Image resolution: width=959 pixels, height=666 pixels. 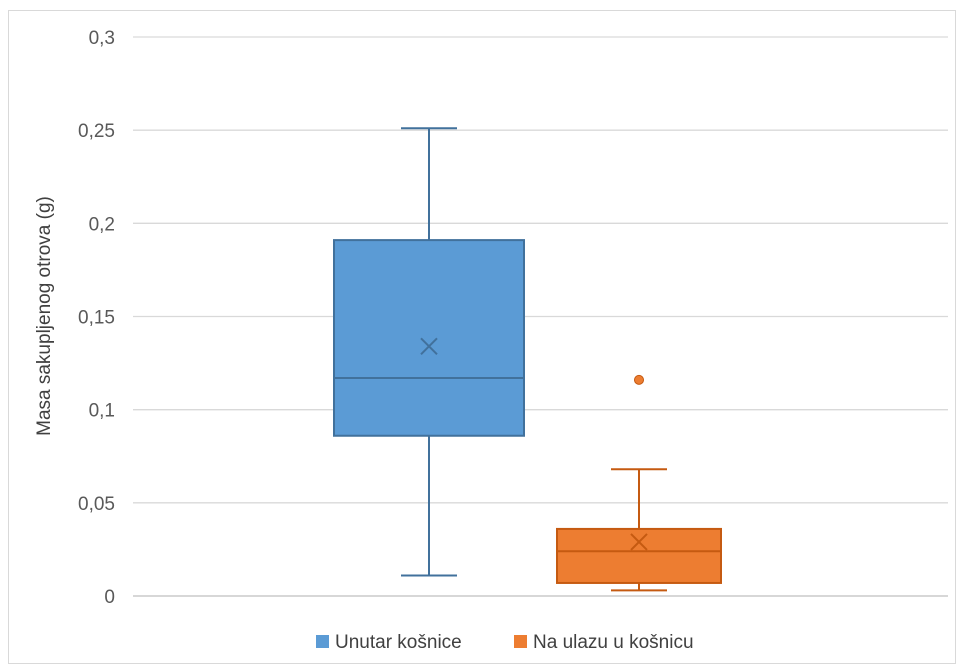 What do you see at coordinates (102, 411) in the screenshot?
I see `y-tick-label: 0,1` at bounding box center [102, 411].